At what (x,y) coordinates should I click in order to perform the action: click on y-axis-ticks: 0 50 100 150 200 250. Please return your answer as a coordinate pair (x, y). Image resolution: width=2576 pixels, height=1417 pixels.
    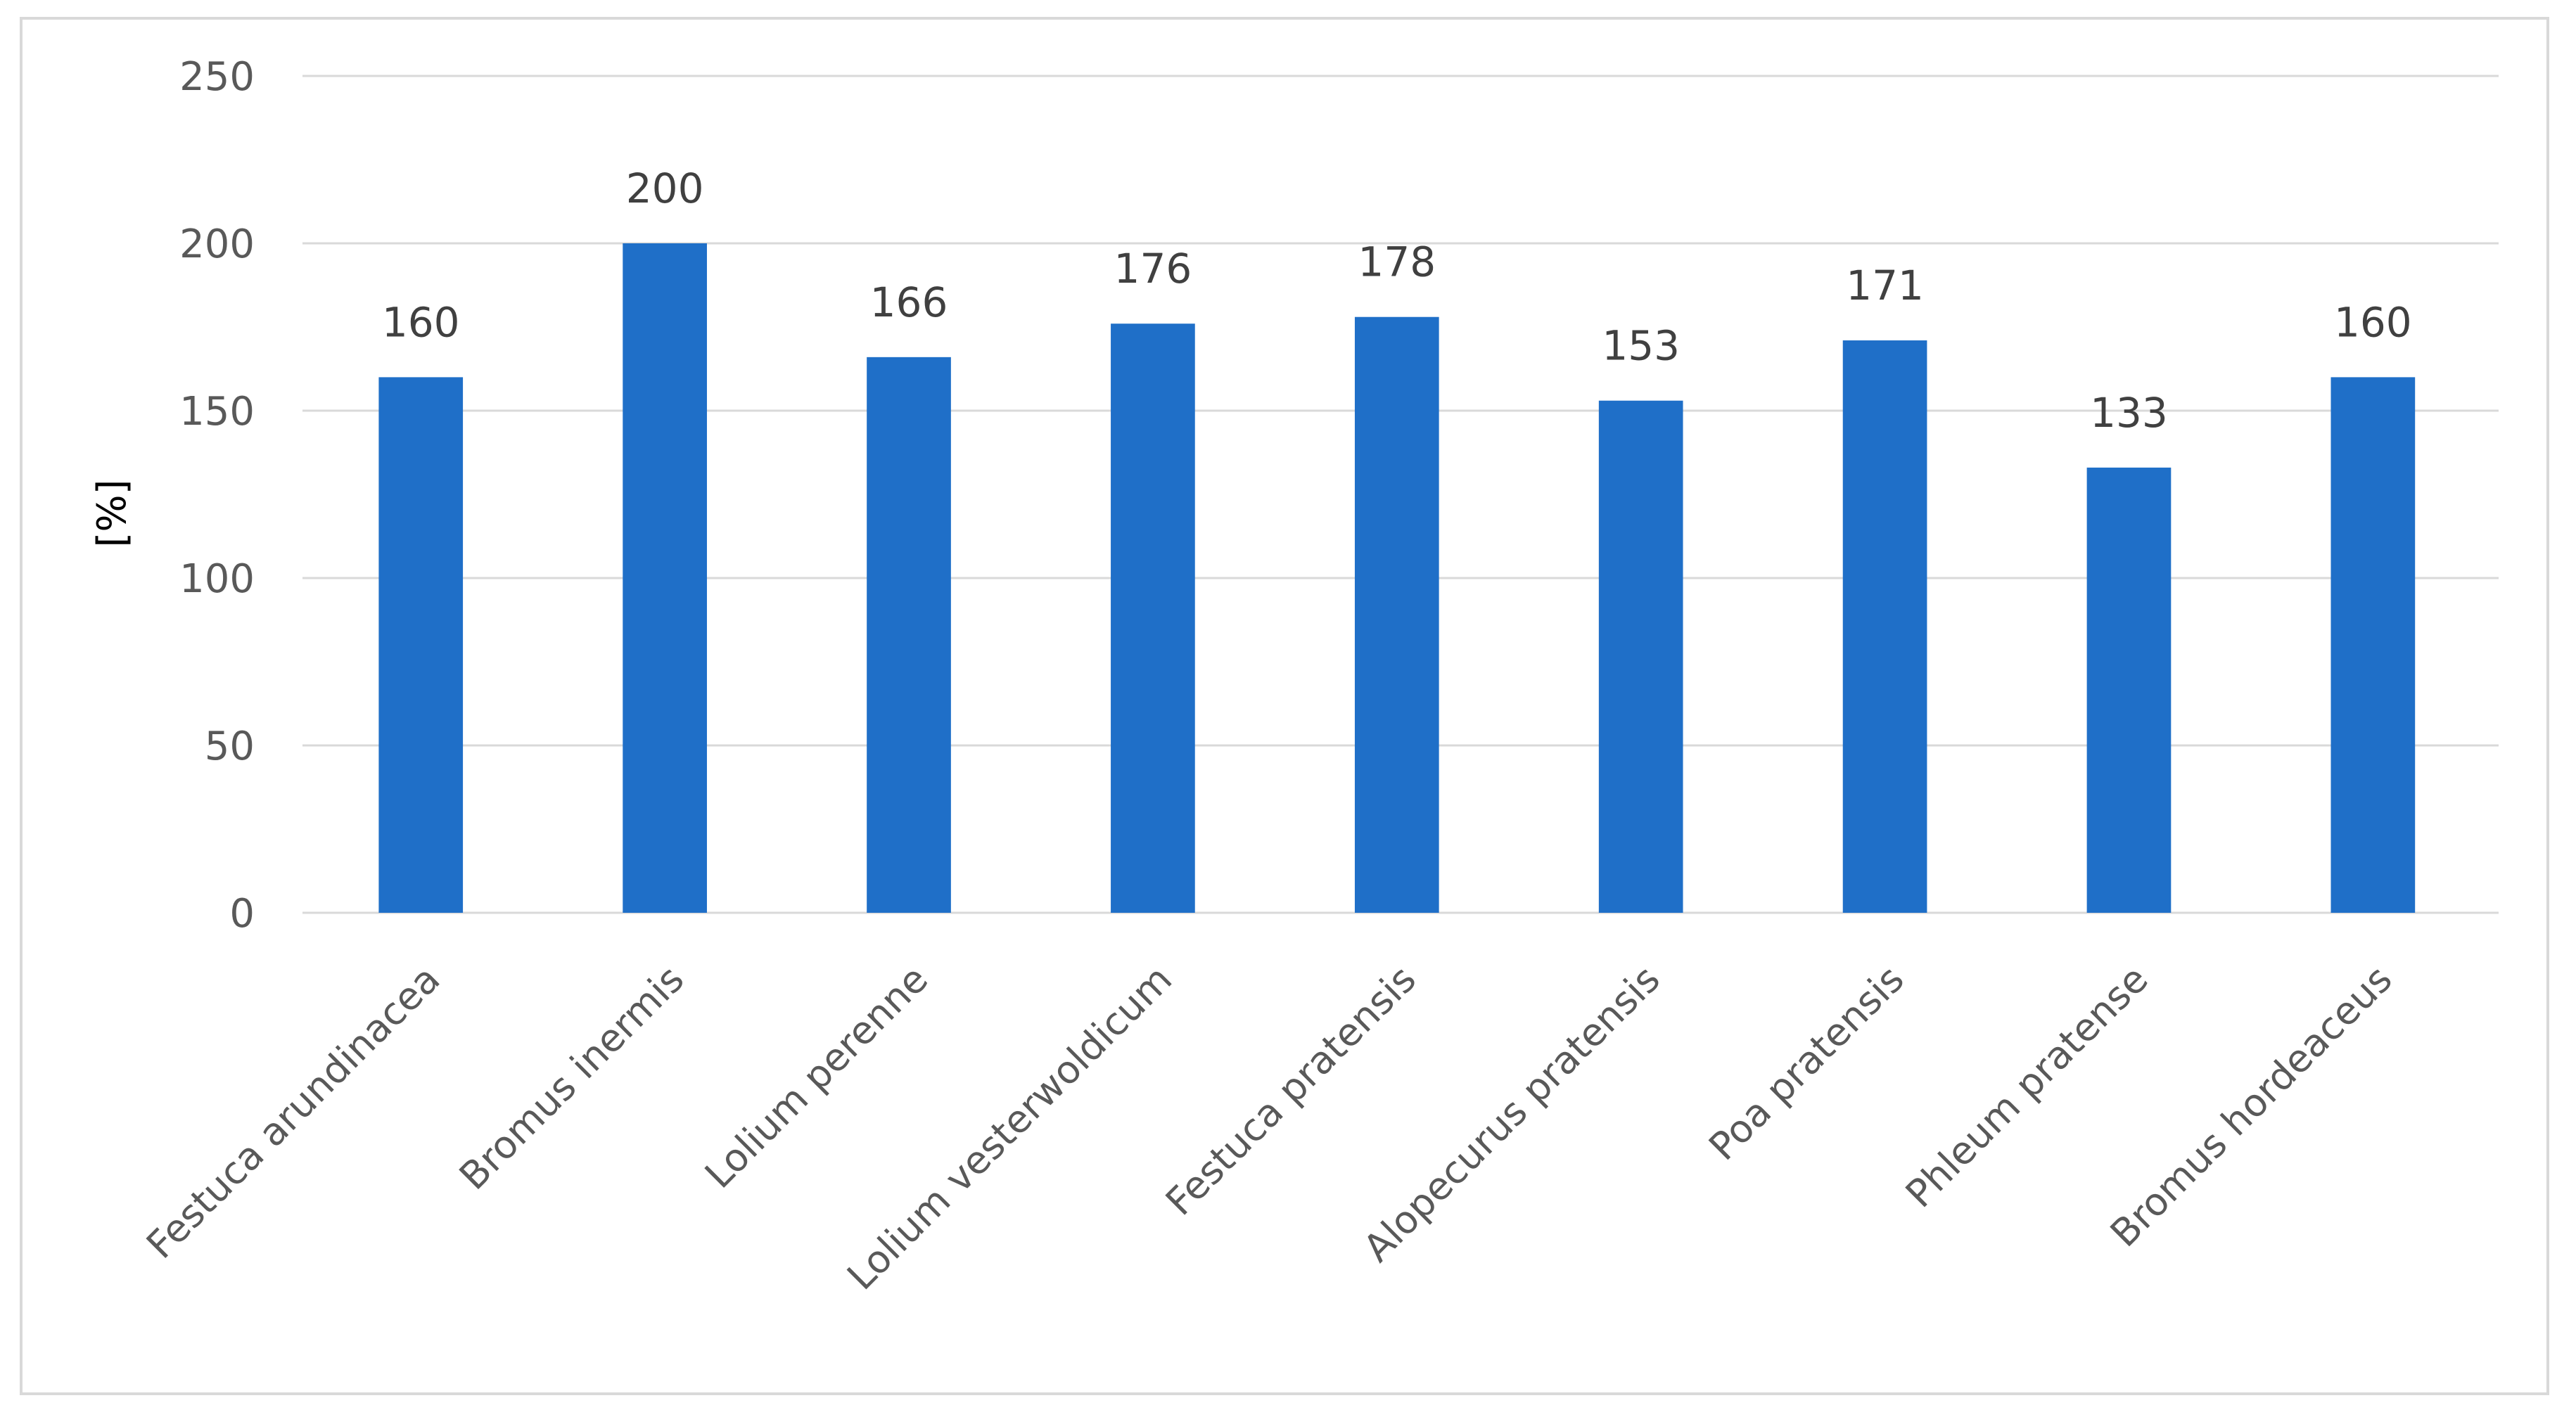
    Looking at the image, I should click on (217, 495).